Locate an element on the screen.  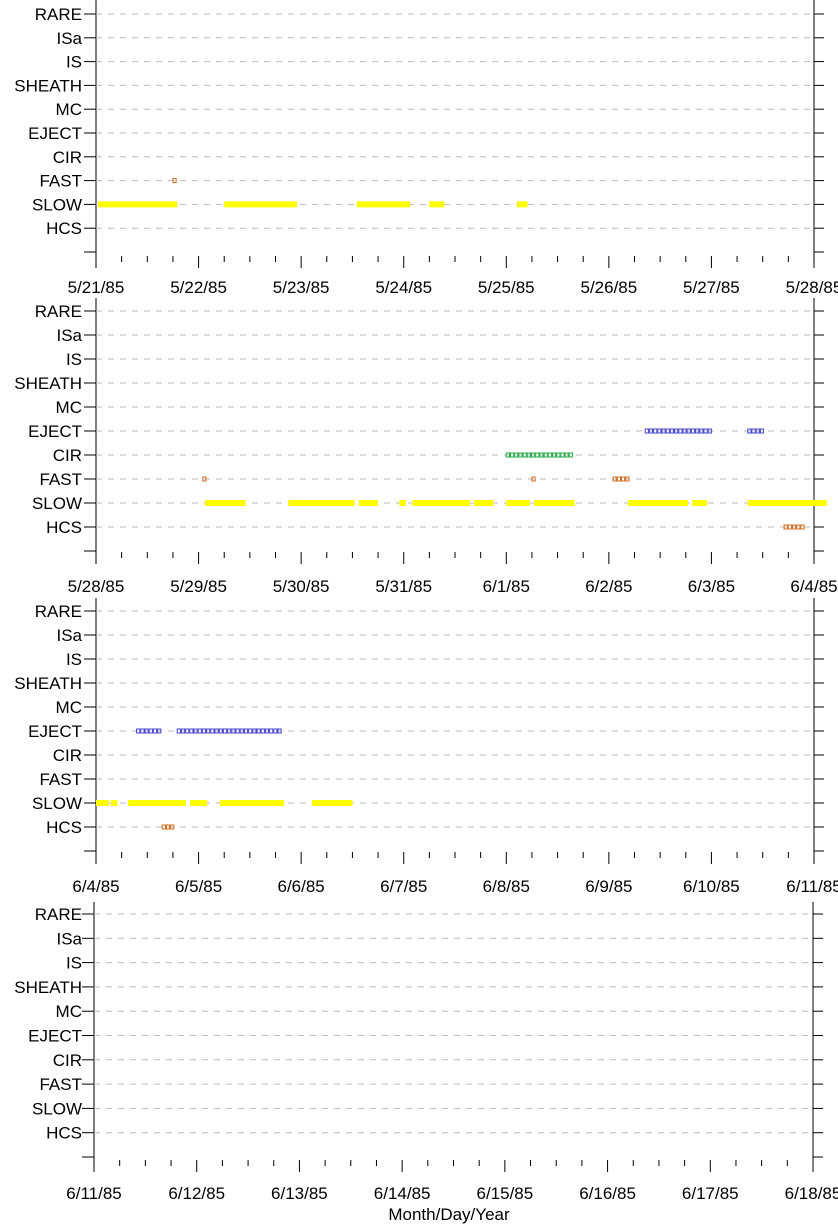
x-tick-label: 6/10/85 is located at coordinates (711, 886).